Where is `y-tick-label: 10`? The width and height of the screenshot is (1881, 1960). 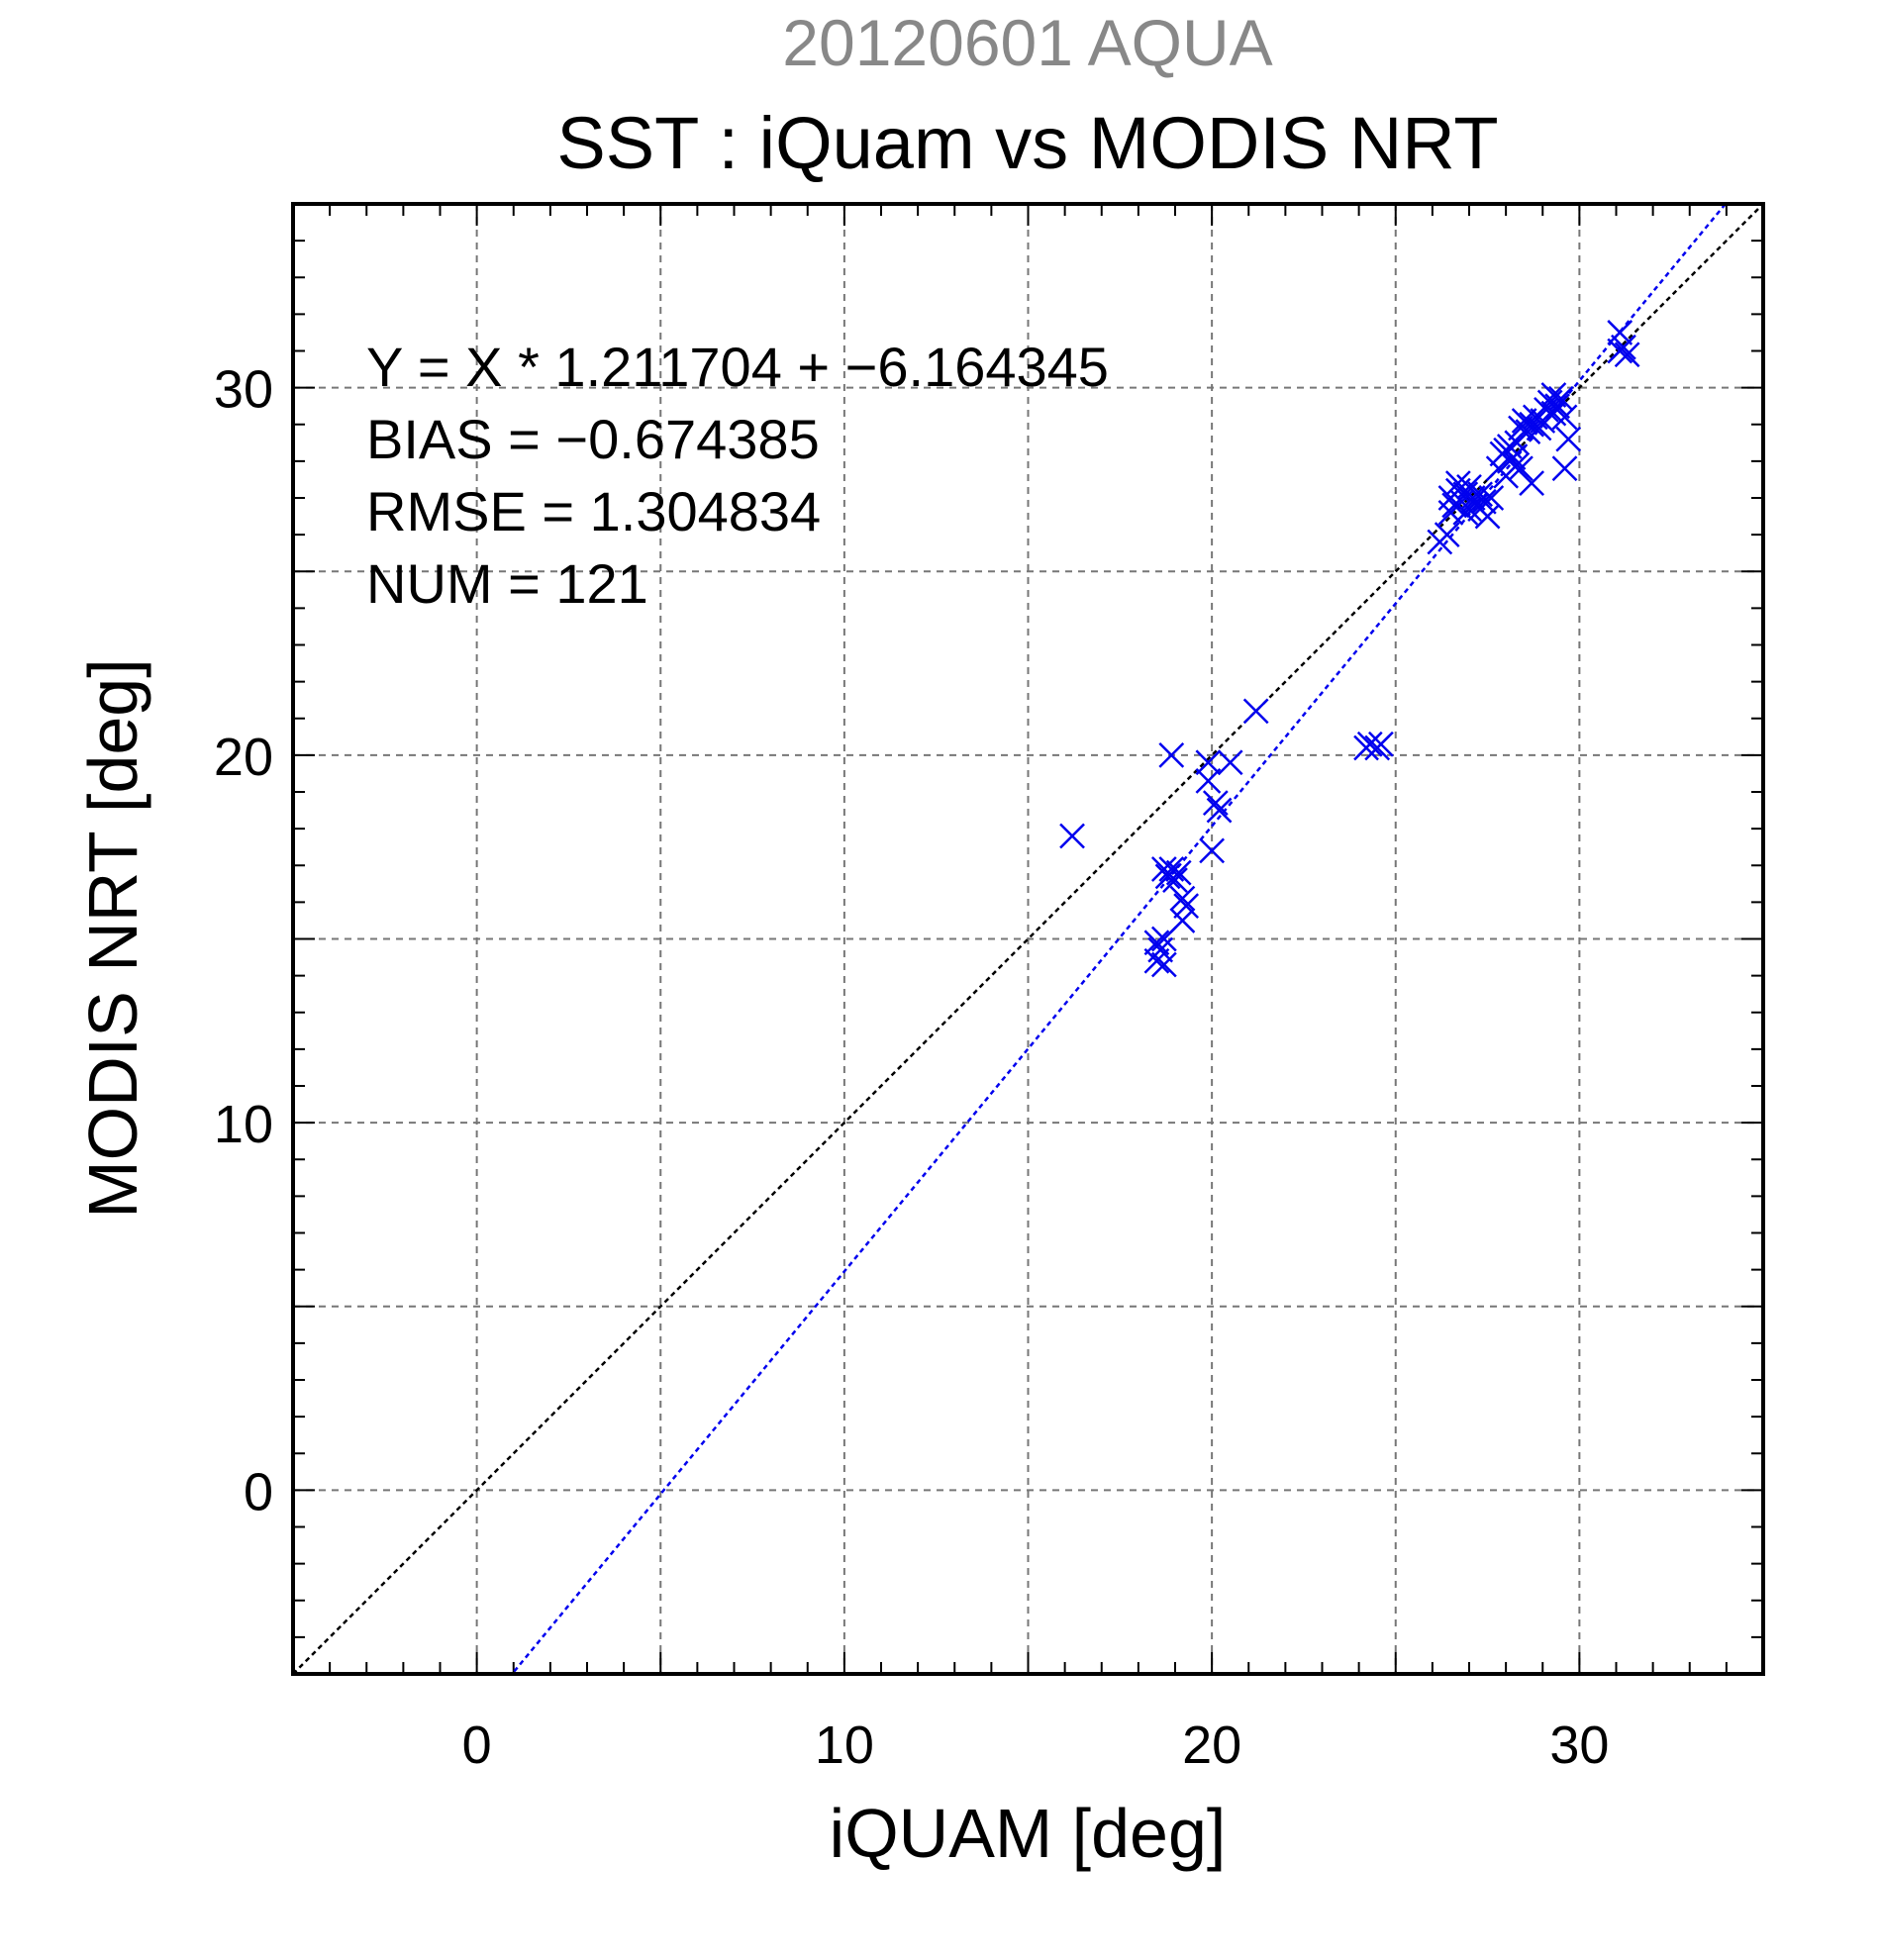 y-tick-label: 10 is located at coordinates (244, 1124).